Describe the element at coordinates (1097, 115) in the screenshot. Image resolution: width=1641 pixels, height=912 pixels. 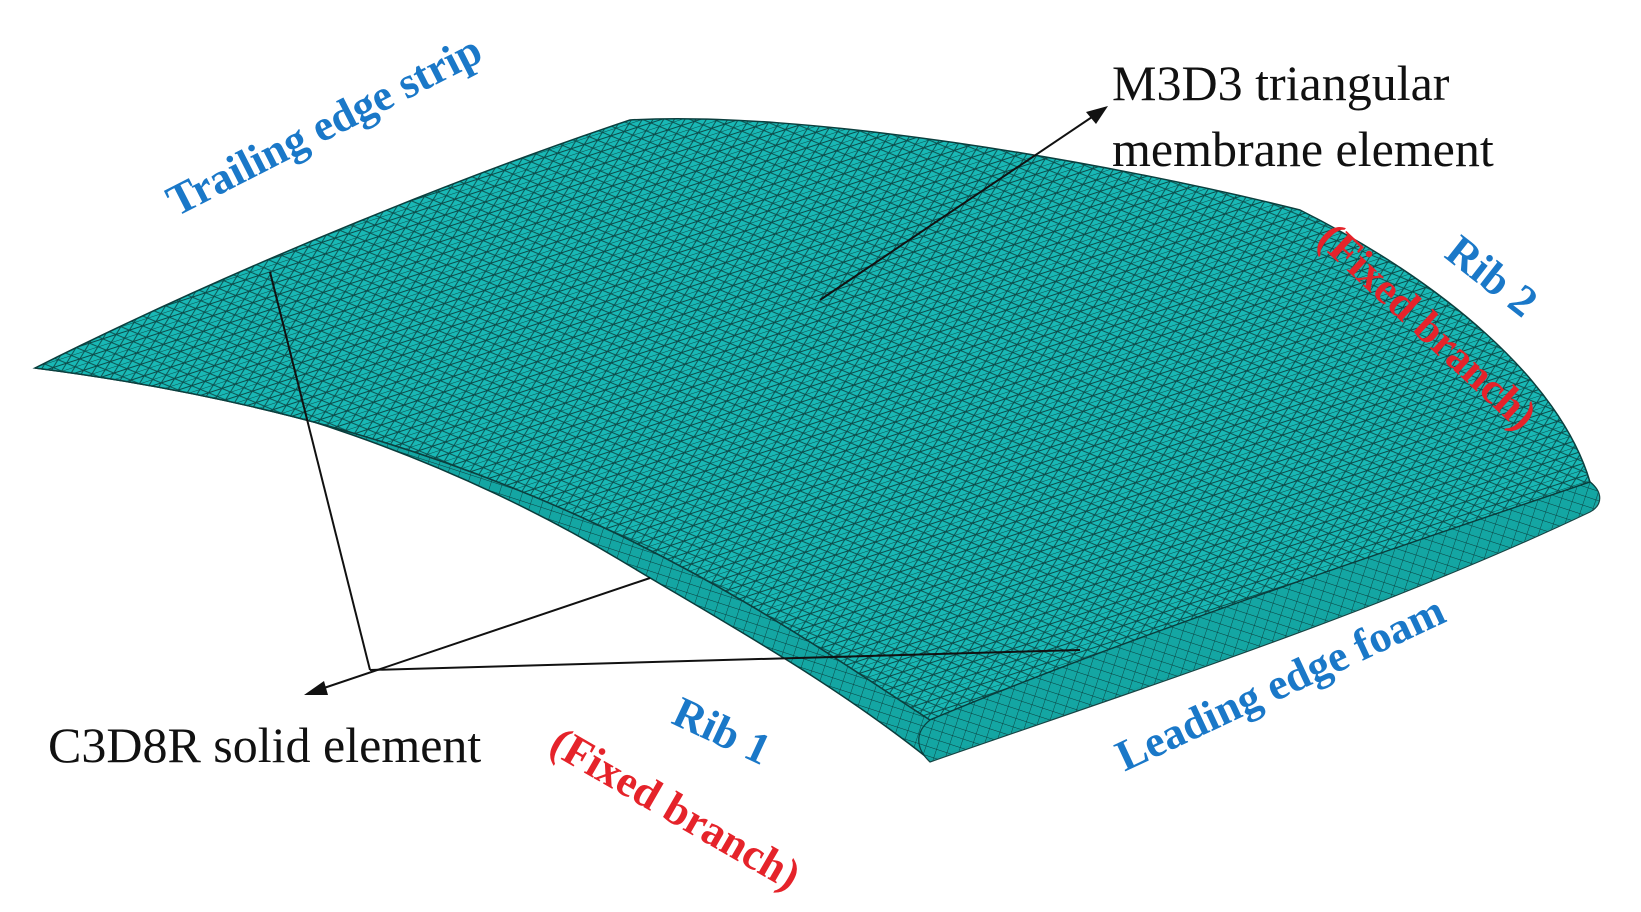
I see `arrowhead-m3d3` at that location.